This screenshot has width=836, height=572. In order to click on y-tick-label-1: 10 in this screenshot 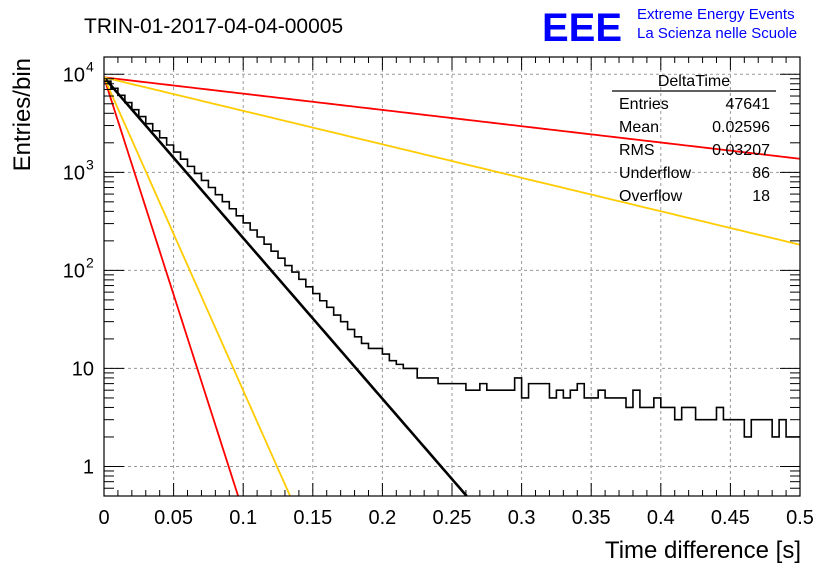, I will do `click(83, 369)`.